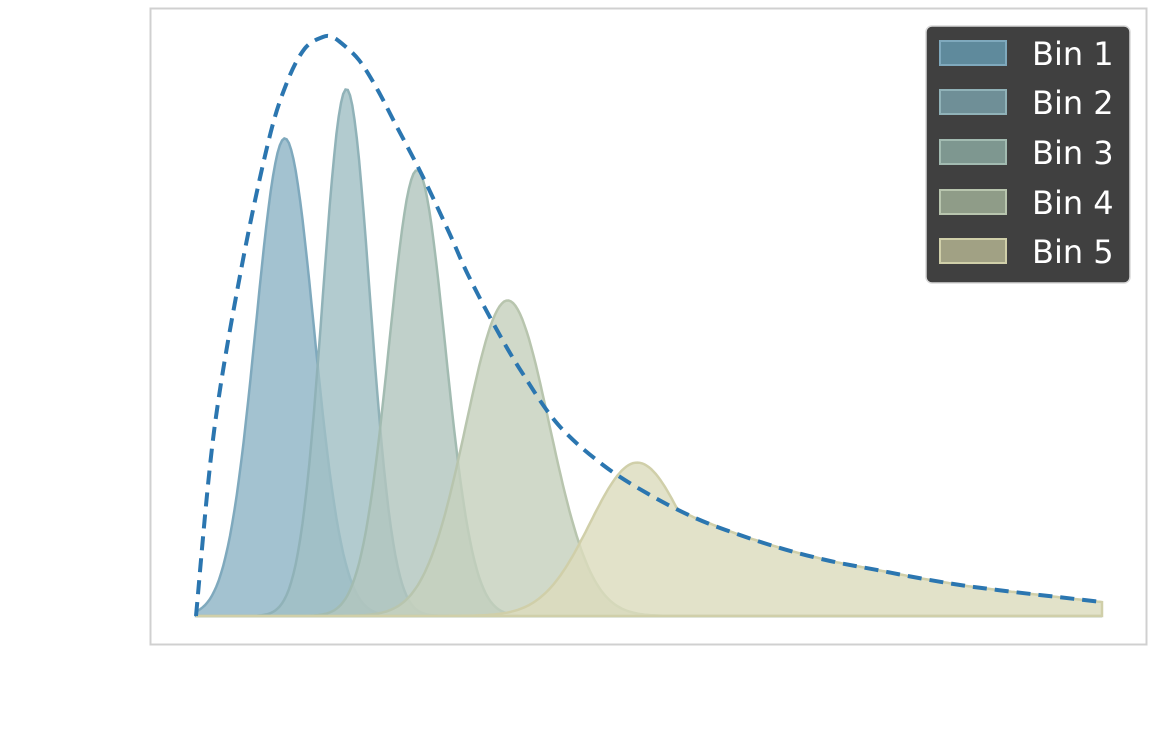 This screenshot has width=1161, height=744. I want to click on legend-label-bin-1: Bin 1, so click(1073, 54).